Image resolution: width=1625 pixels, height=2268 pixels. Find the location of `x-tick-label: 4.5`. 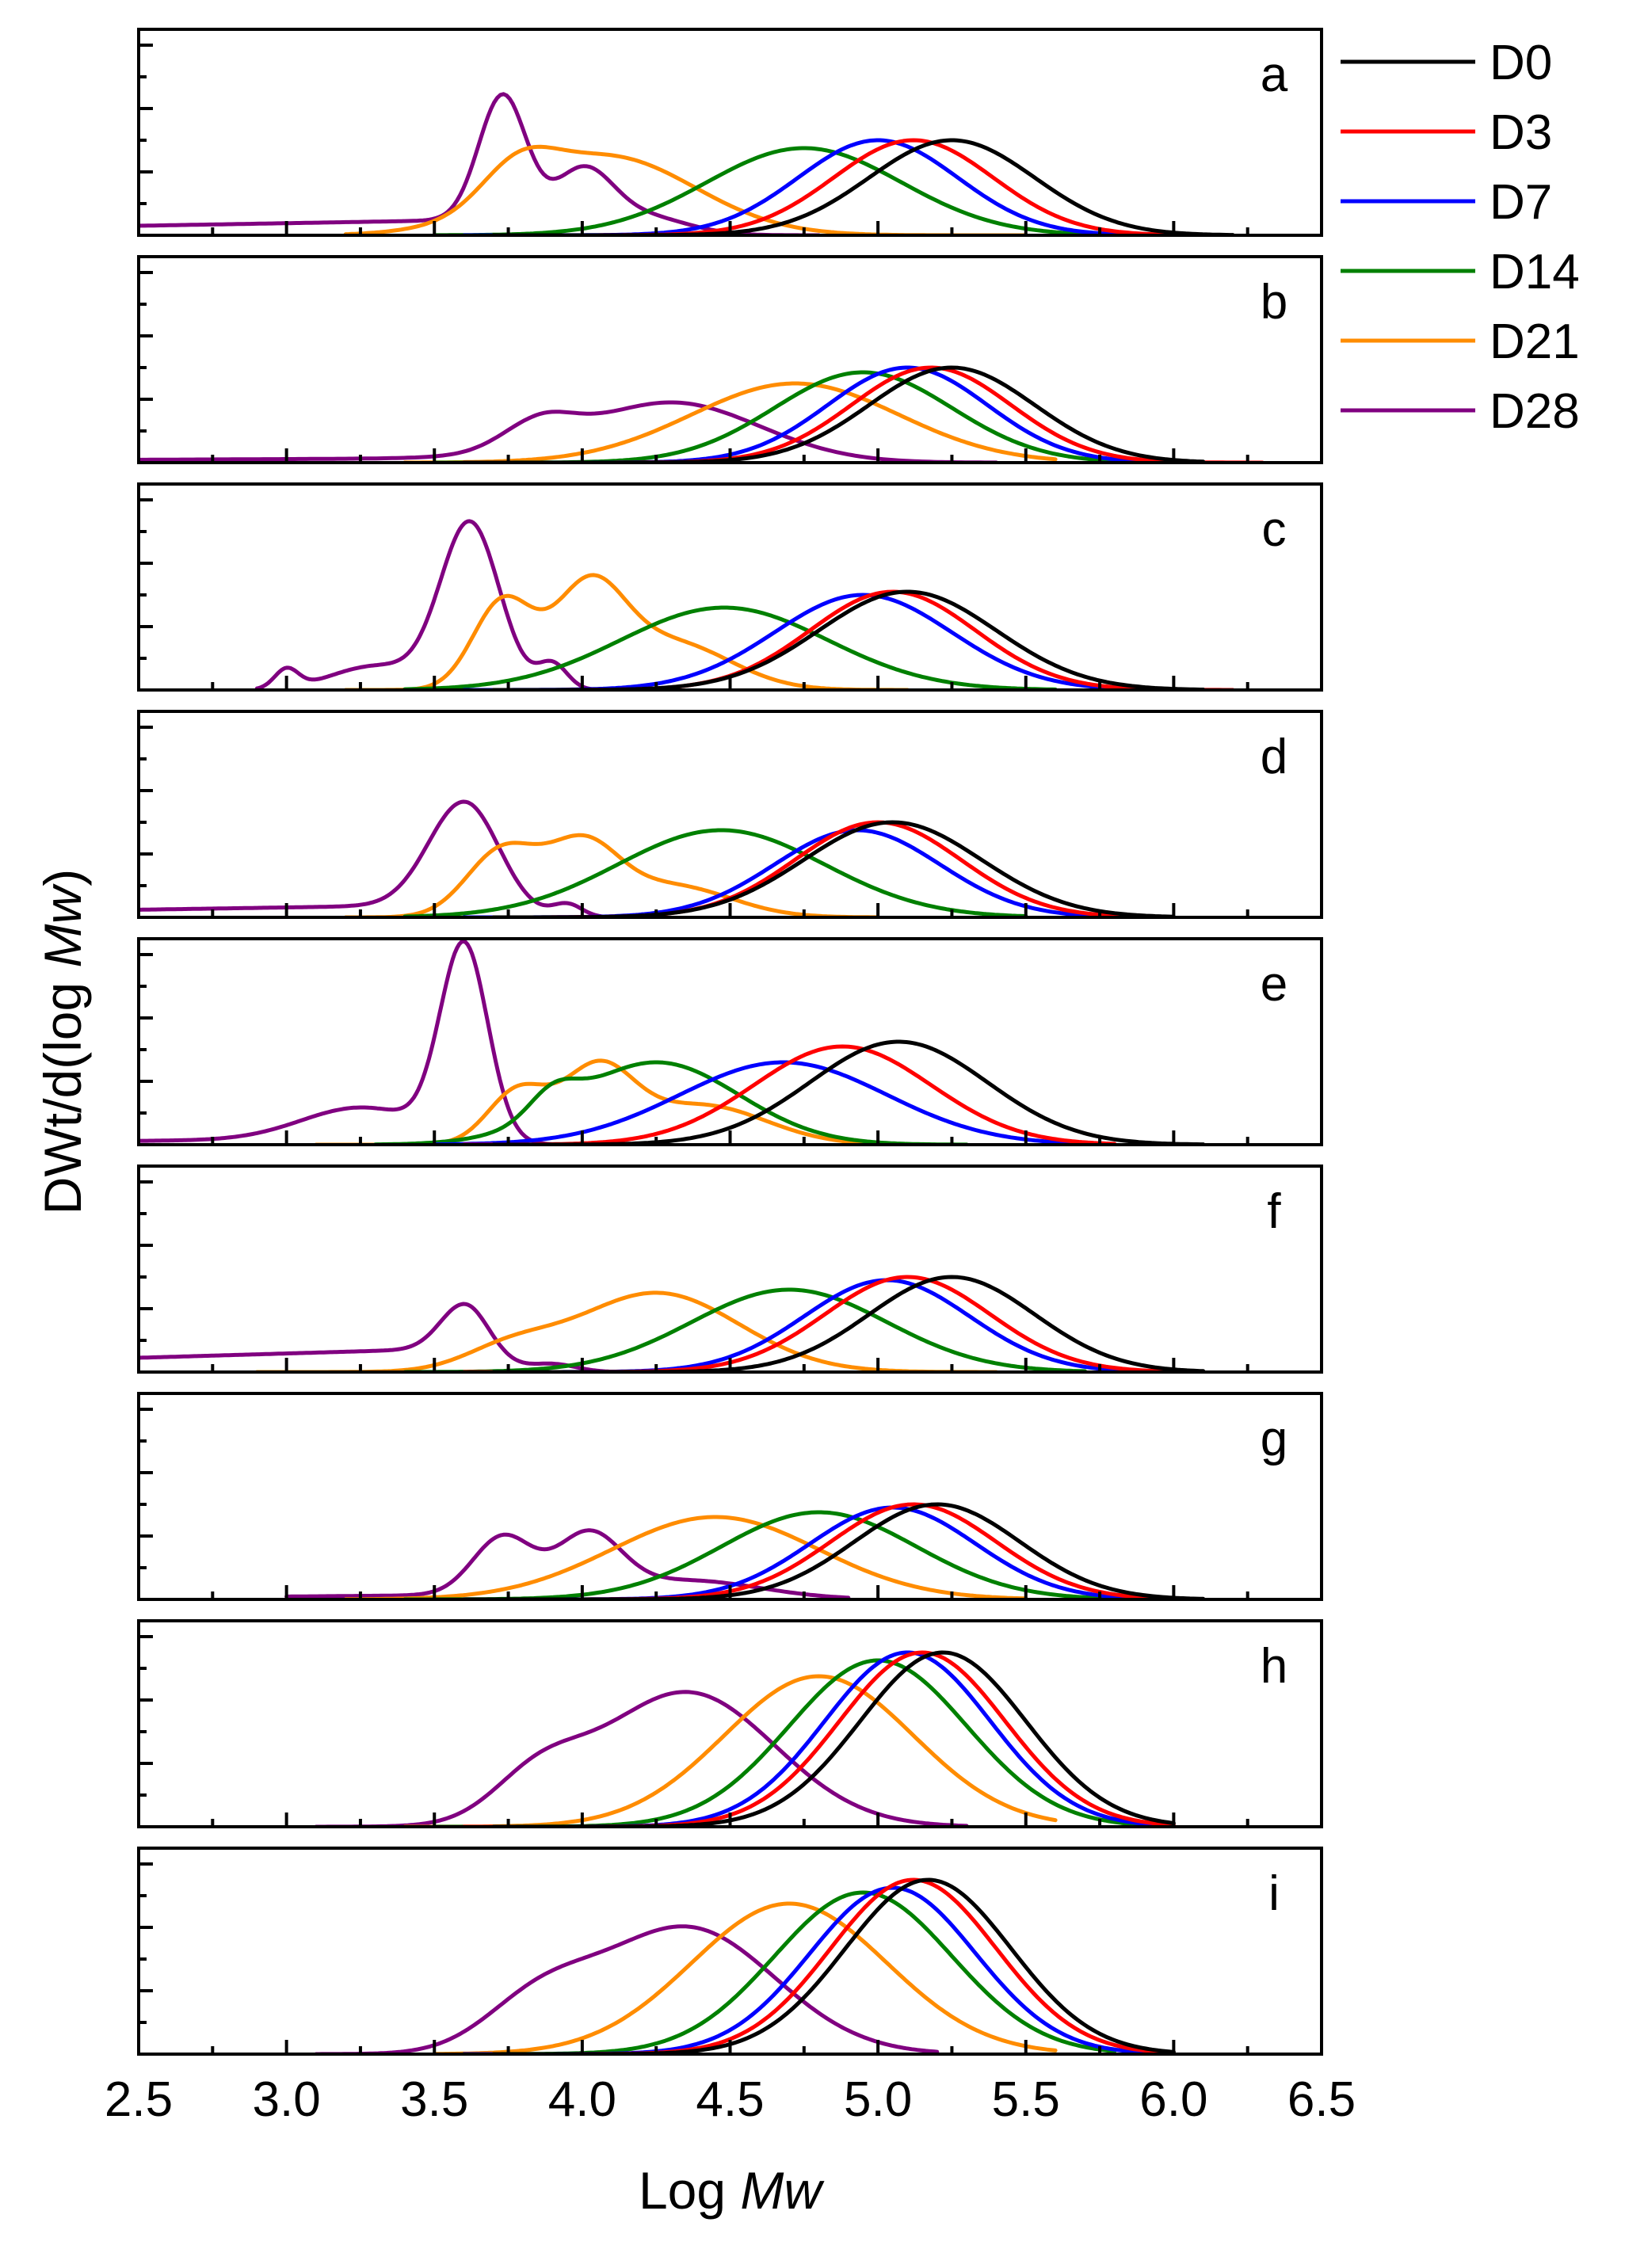

x-tick-label: 4.5 is located at coordinates (730, 2099).